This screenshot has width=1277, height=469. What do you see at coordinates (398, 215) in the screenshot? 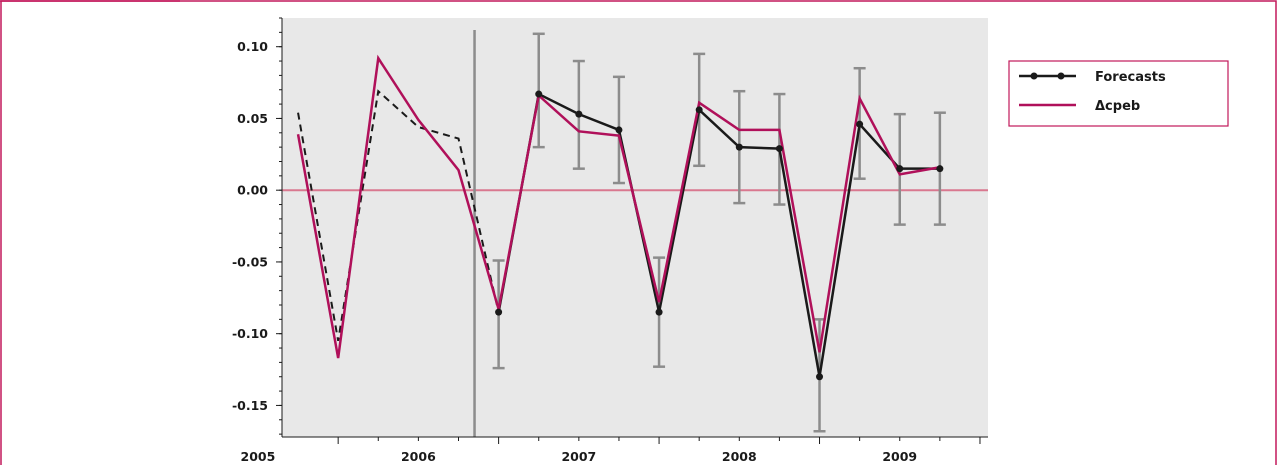
I see `fitted-dashed-line` at bounding box center [398, 215].